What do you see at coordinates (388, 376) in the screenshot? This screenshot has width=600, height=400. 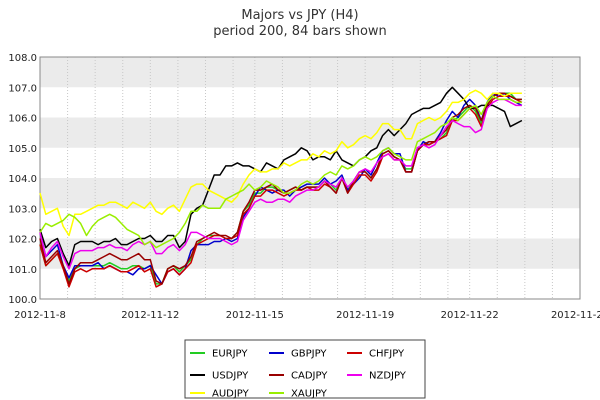 I see `legend-label-nzdjpy: NZDJPY` at bounding box center [388, 376].